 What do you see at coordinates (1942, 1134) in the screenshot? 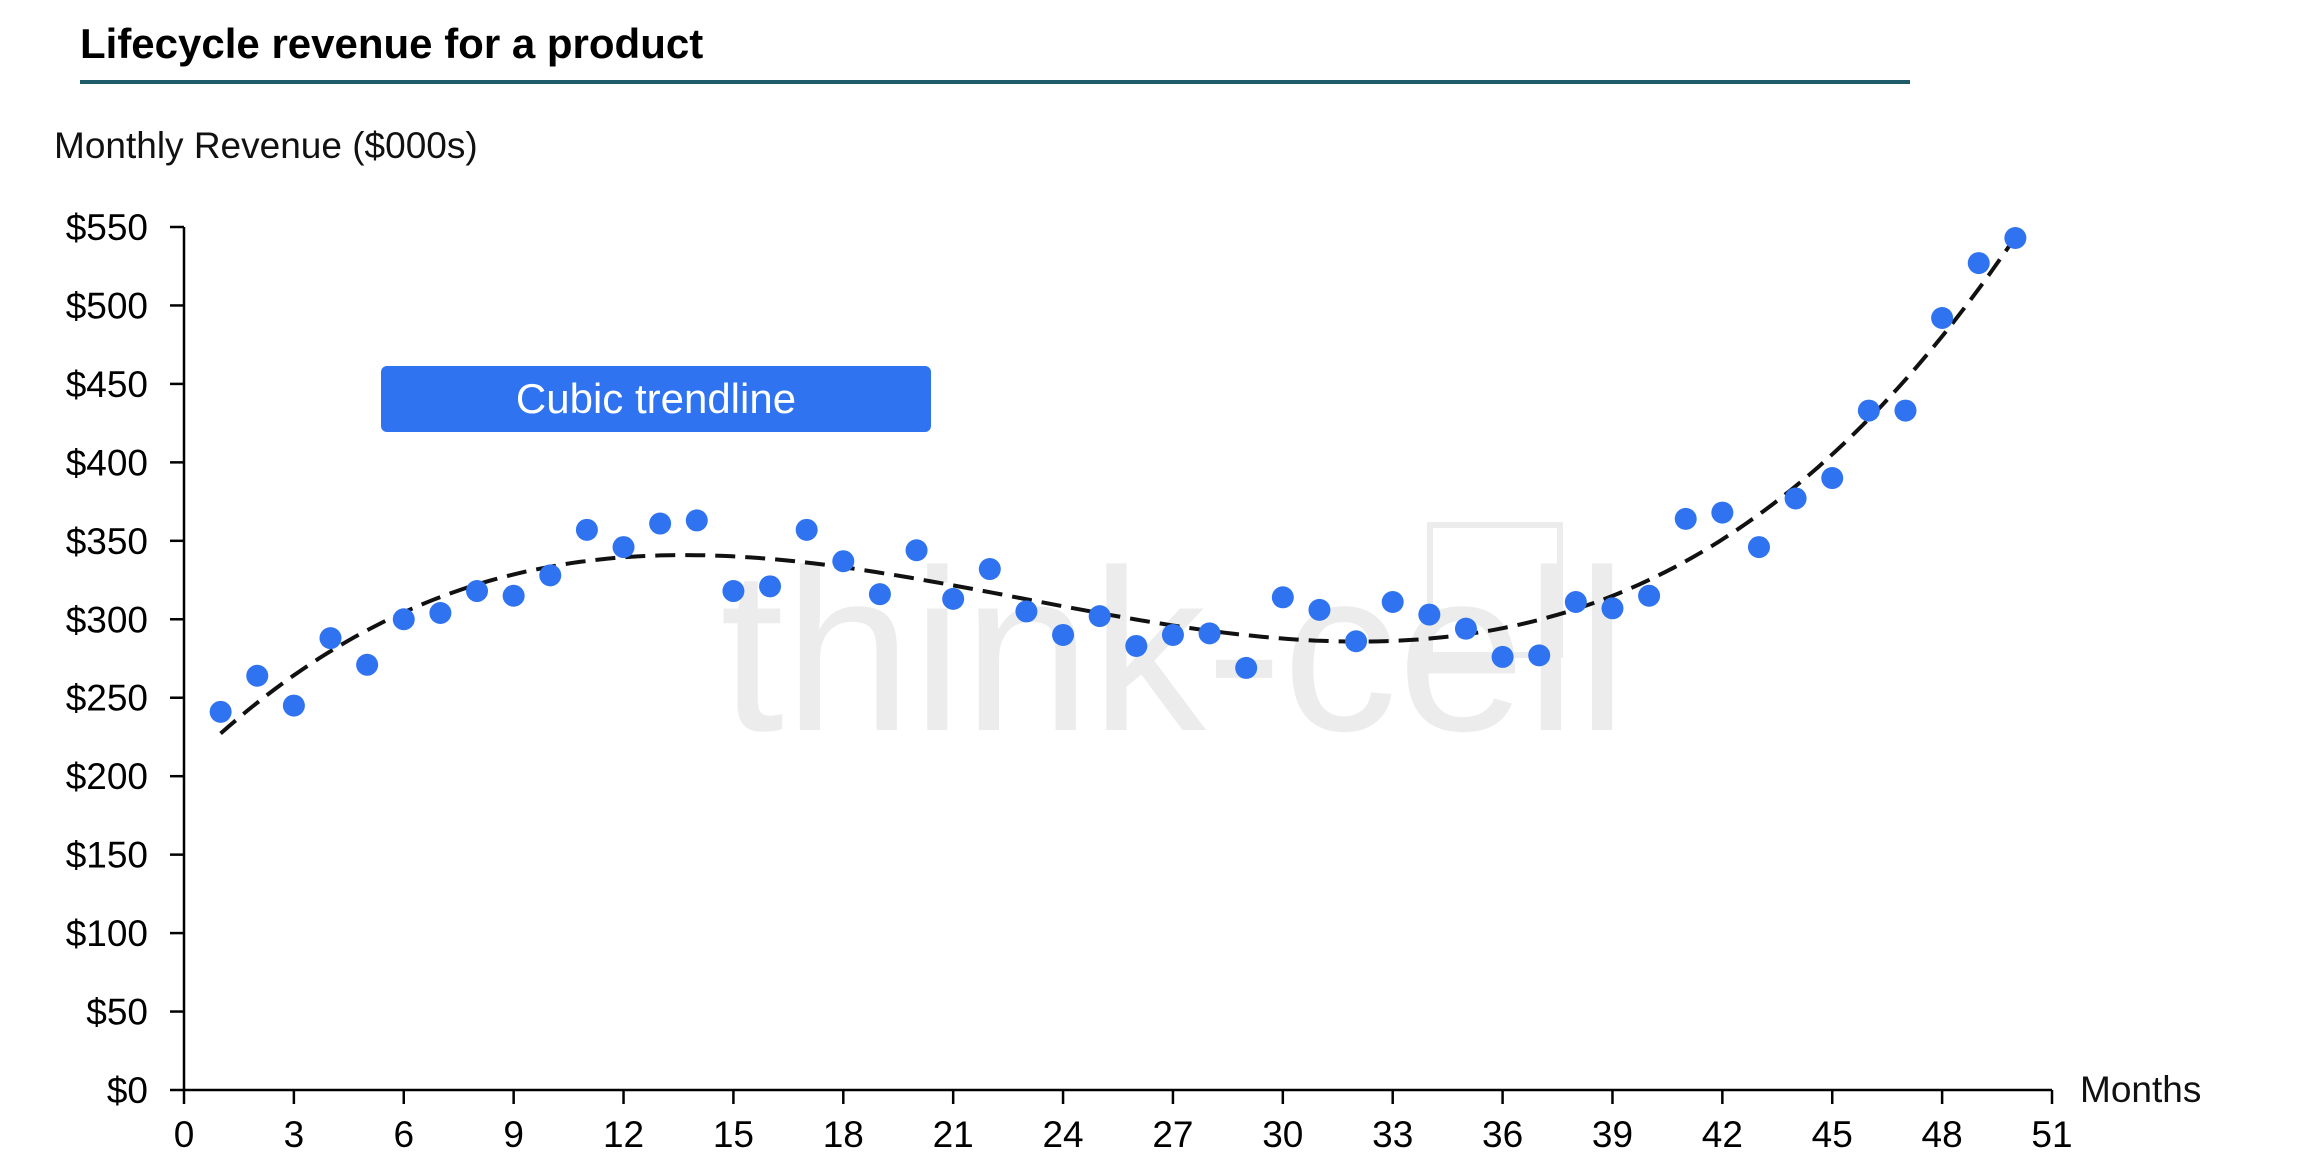
I see `x-tick-label: 48` at bounding box center [1942, 1134].